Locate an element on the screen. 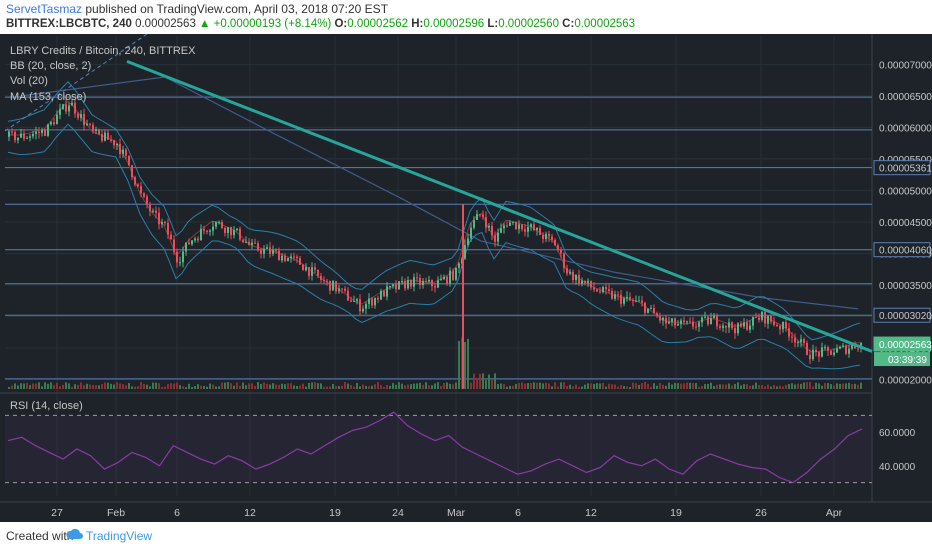  price-change: ▲ +0.00000193 (+8.14%) is located at coordinates (265, 24).